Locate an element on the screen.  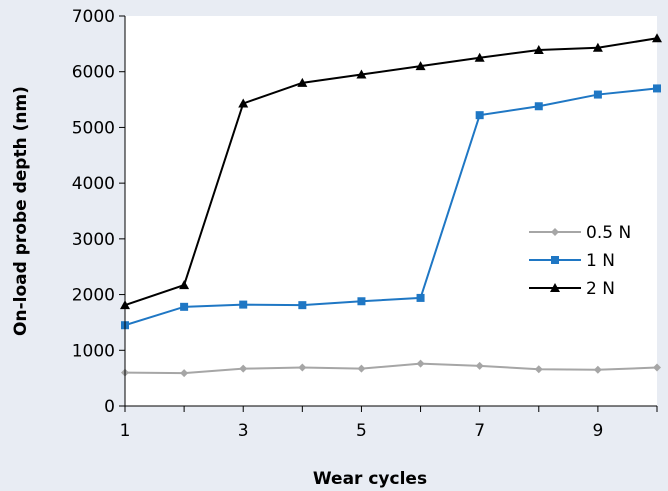
series-line-0-5-n is located at coordinates (391, 368).